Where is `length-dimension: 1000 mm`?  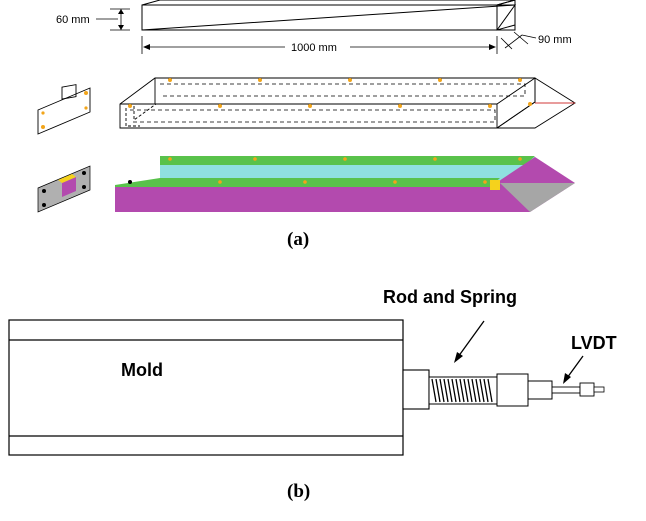
length-dimension: 1000 mm is located at coordinates (319, 45).